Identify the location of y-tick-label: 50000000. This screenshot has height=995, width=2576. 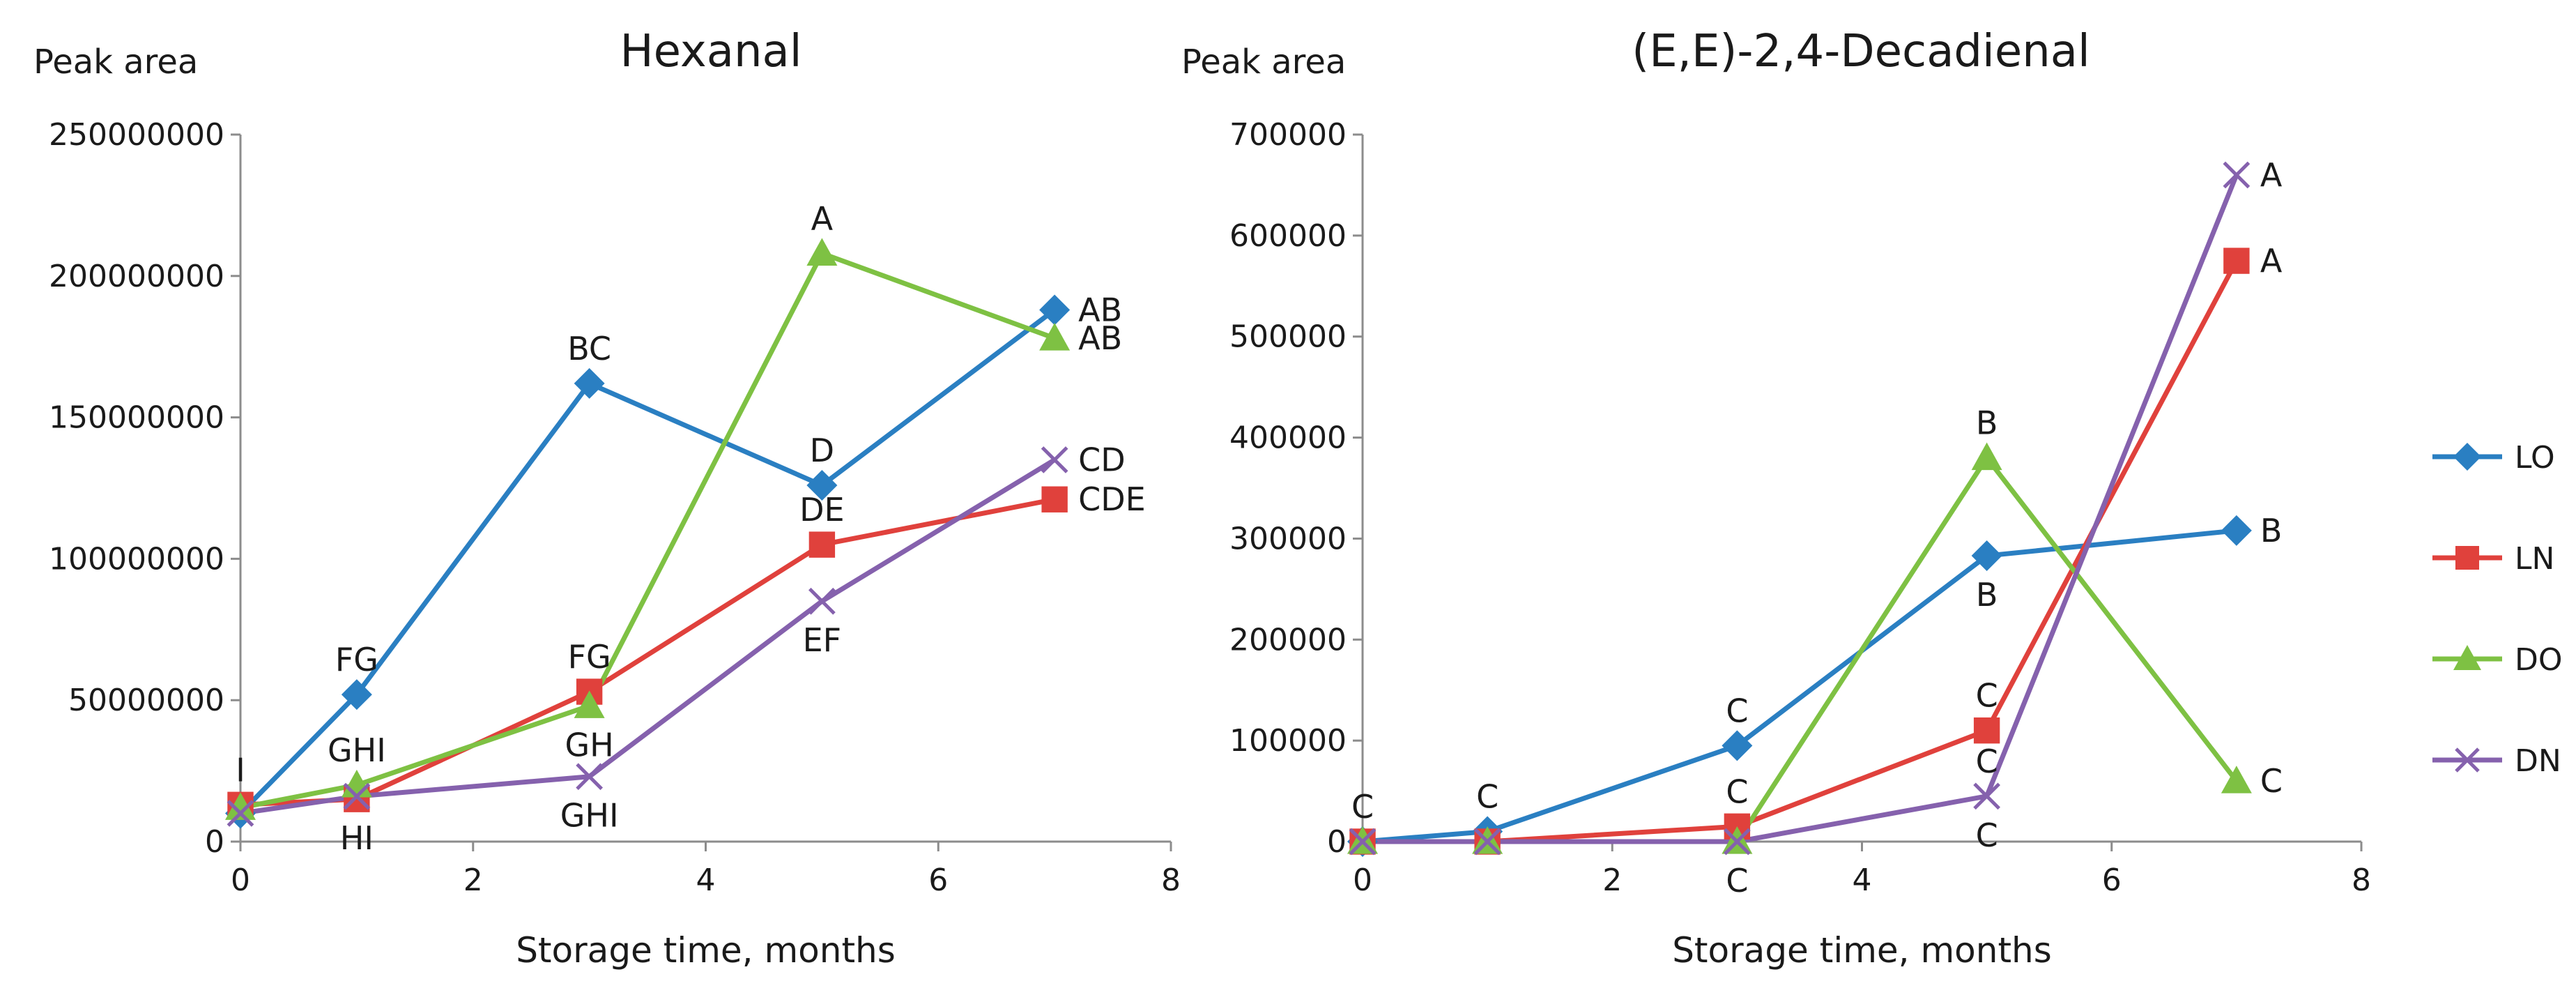
(146, 700).